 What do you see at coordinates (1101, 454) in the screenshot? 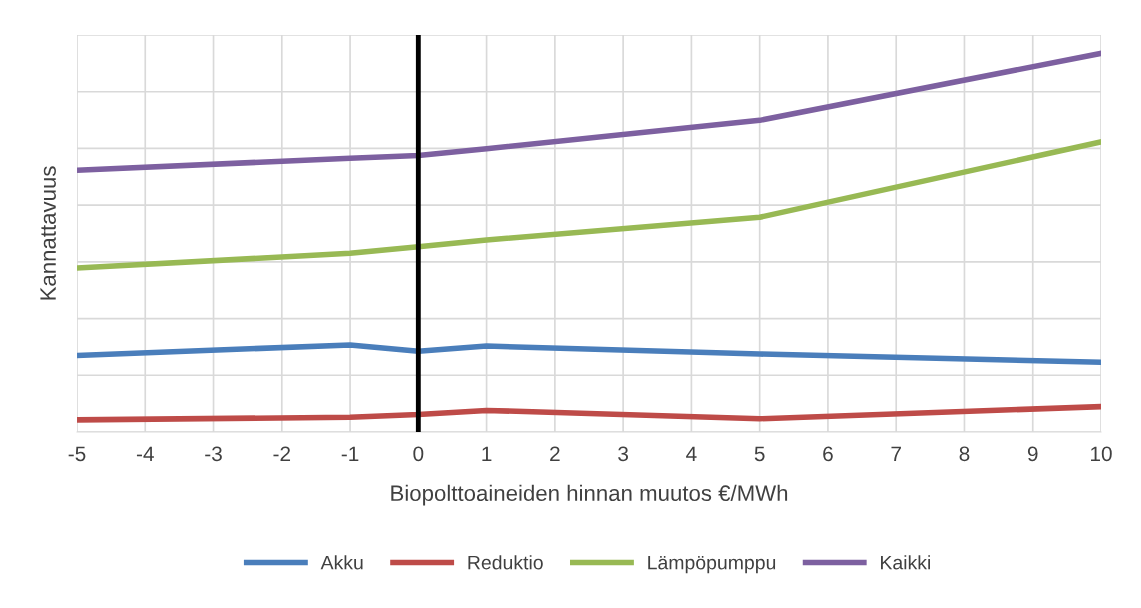
I see `x-tick-label: 10` at bounding box center [1101, 454].